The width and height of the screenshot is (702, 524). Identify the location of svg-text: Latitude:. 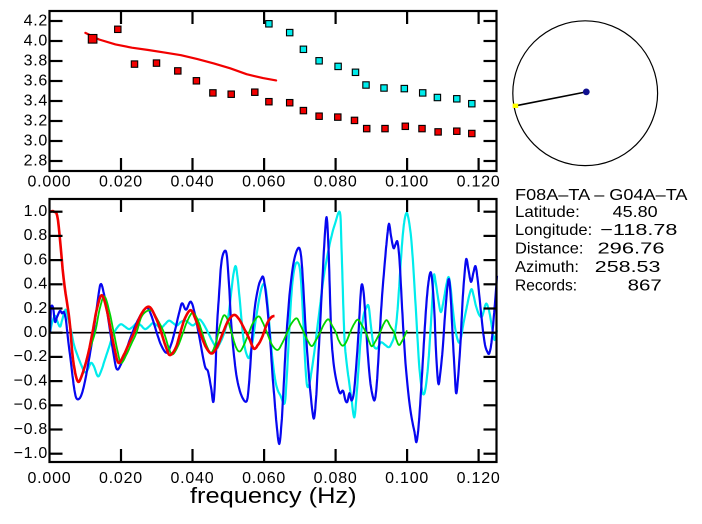
(547, 212).